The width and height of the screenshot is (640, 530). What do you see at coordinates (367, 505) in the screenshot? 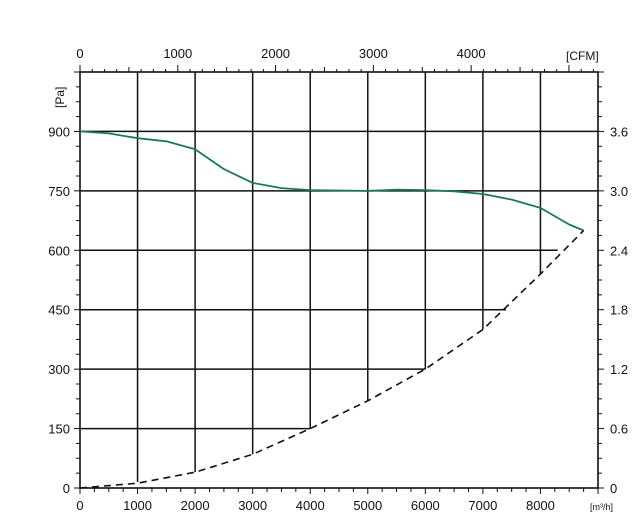
I see `bottom-tick-label: 5000` at bounding box center [367, 505].